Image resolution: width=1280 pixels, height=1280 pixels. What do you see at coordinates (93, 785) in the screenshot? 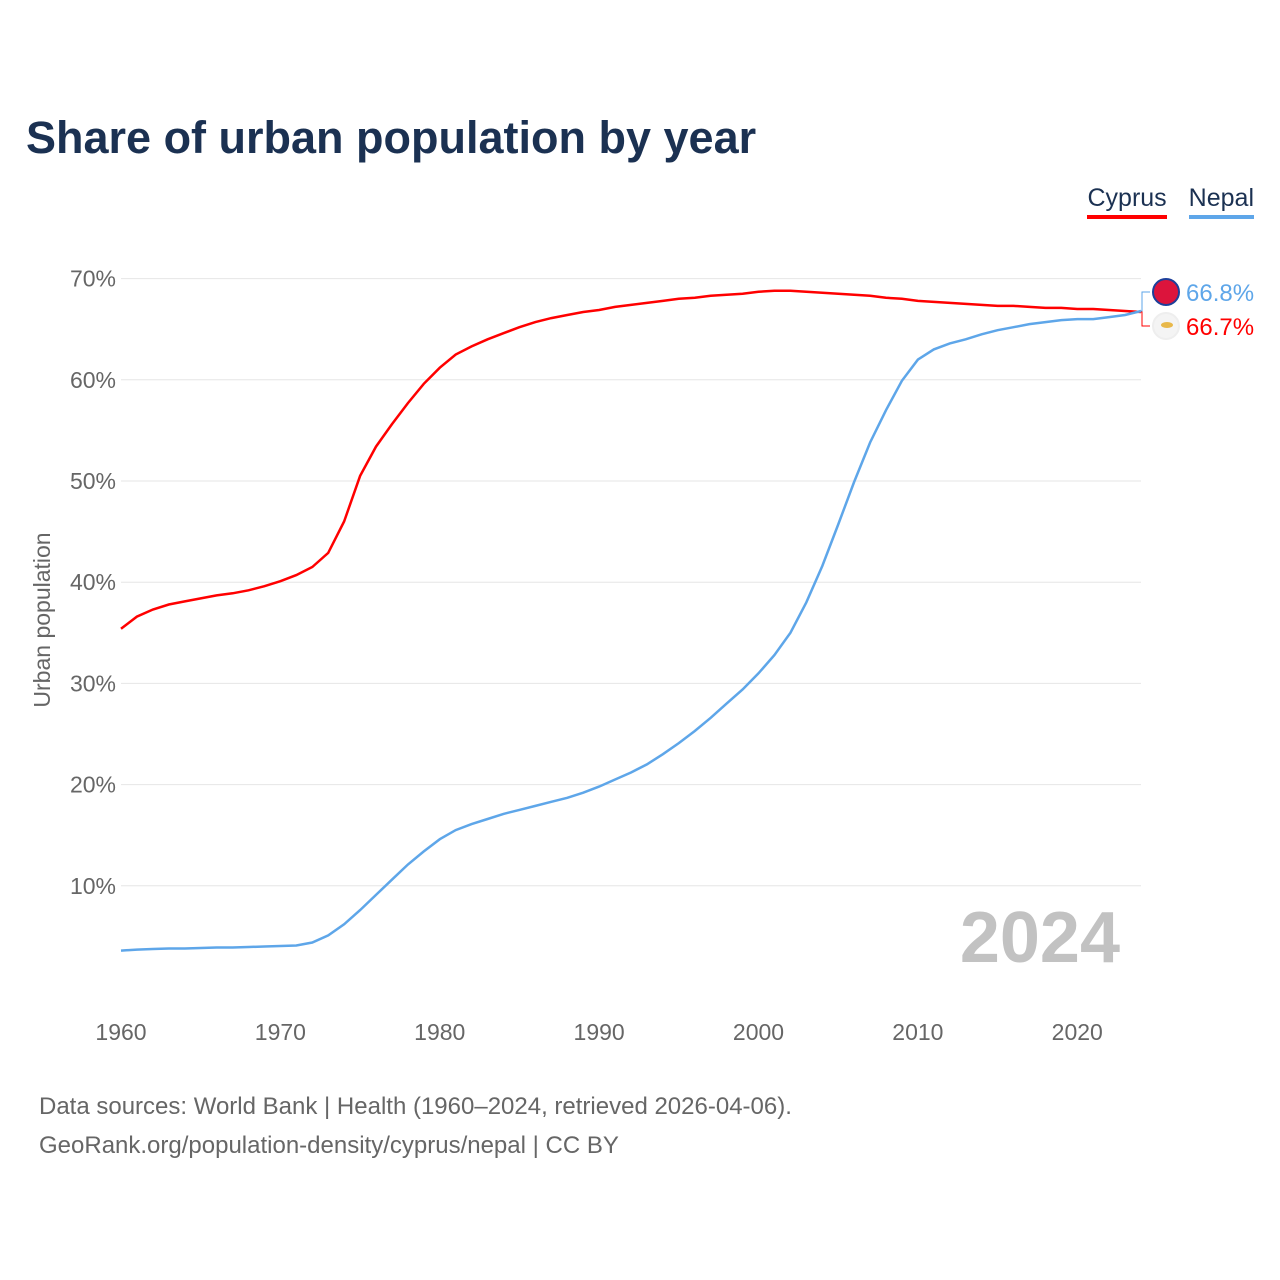
I see `y-tick-label: 20%` at bounding box center [93, 785].